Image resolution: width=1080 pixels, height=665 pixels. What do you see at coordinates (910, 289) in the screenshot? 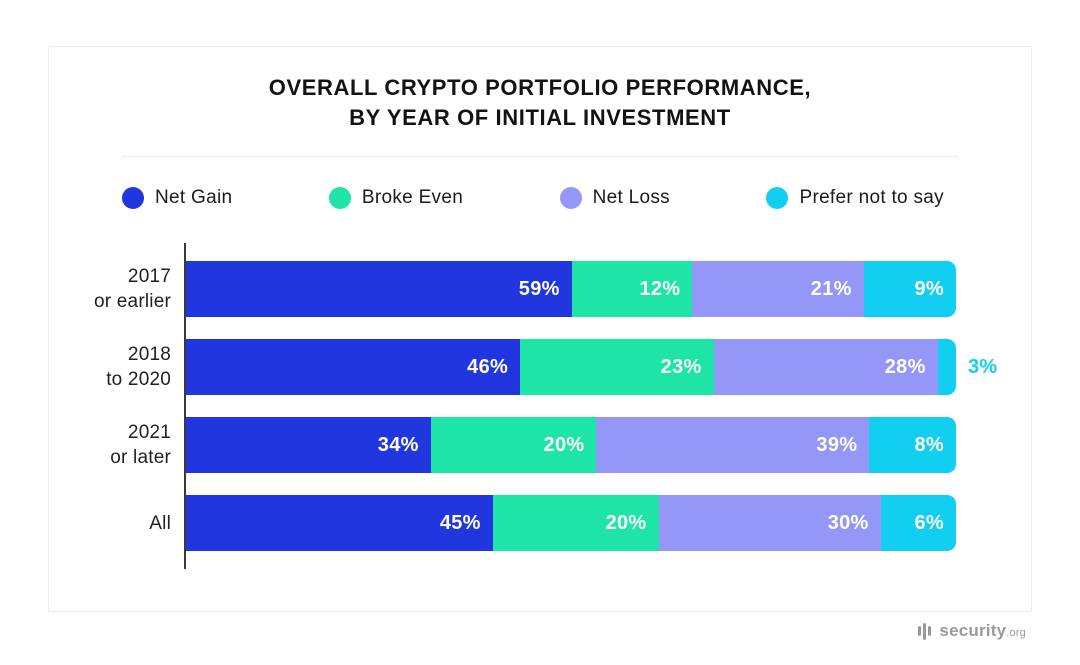
I see `bar-segment-prefer-not-to-say: 9%` at bounding box center [910, 289].